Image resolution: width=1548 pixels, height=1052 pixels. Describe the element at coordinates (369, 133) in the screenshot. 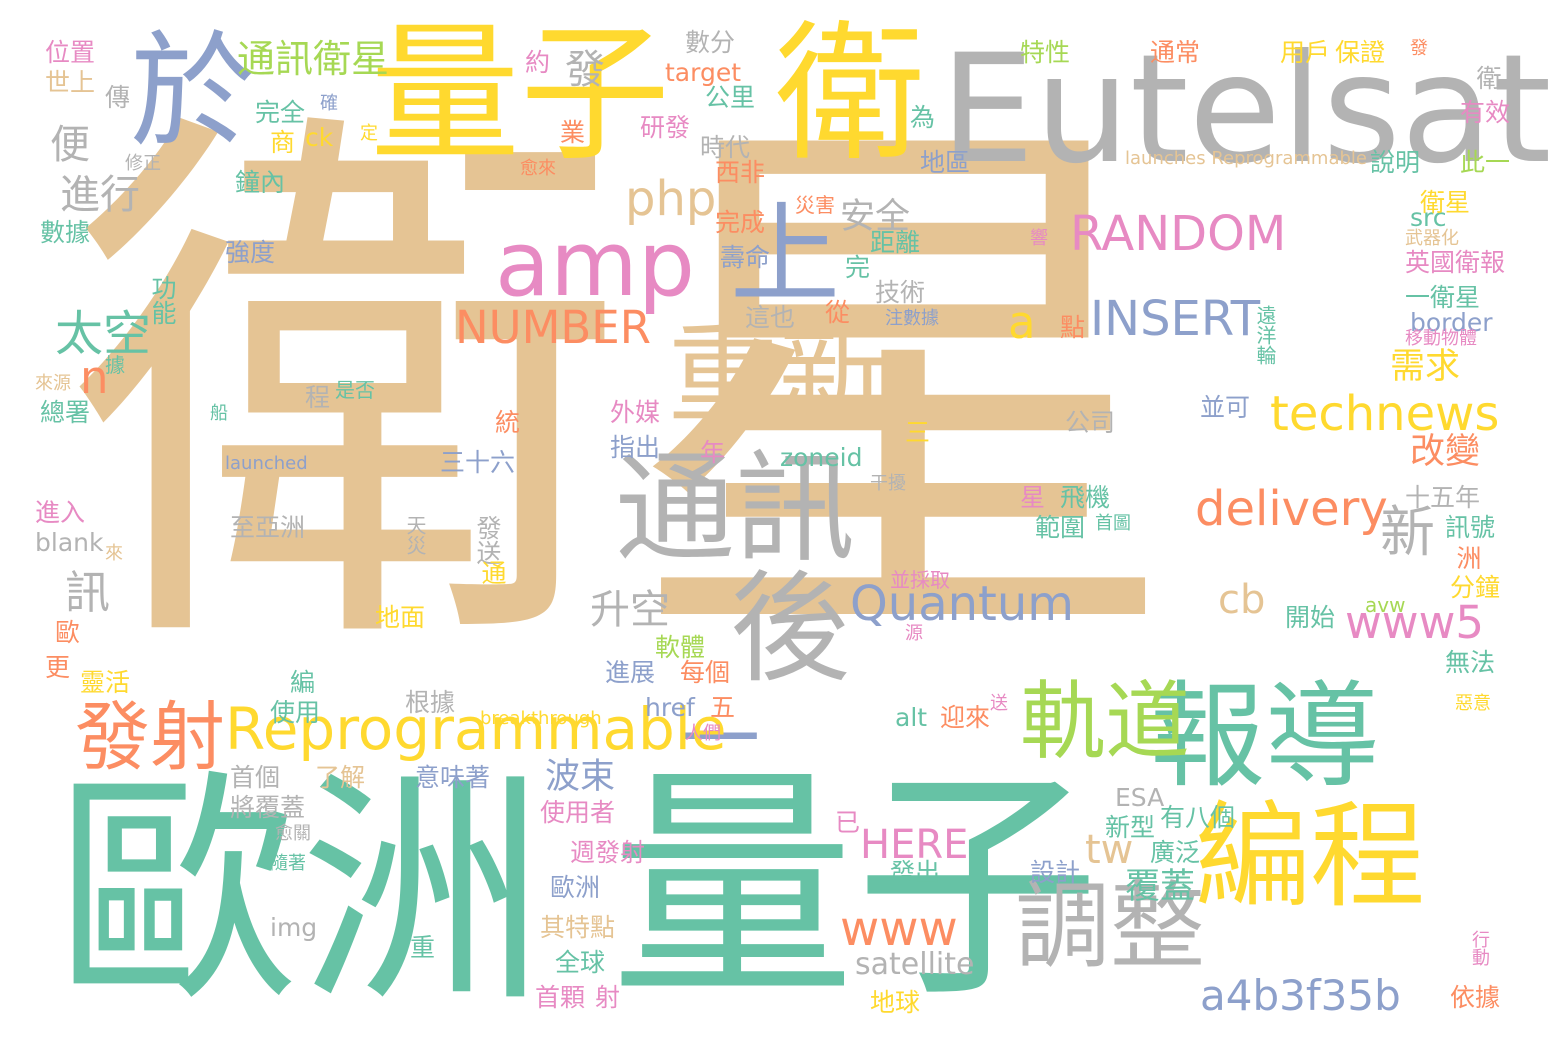

I see `cloud-word: 定` at that location.